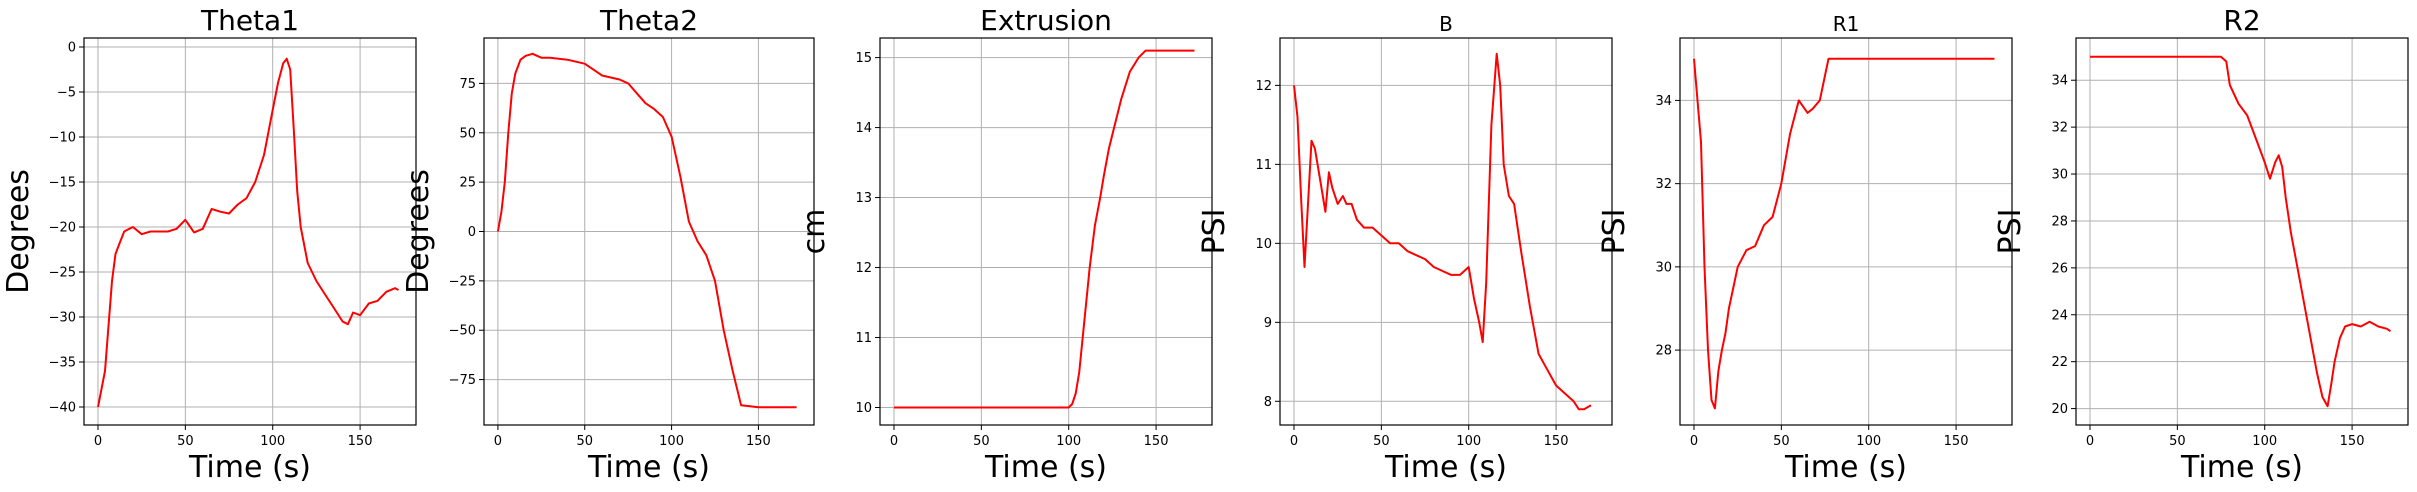 This screenshot has height=492, width=2417. Describe the element at coordinates (2059, 268) in the screenshot. I see `y-tick-label: 26` at that location.